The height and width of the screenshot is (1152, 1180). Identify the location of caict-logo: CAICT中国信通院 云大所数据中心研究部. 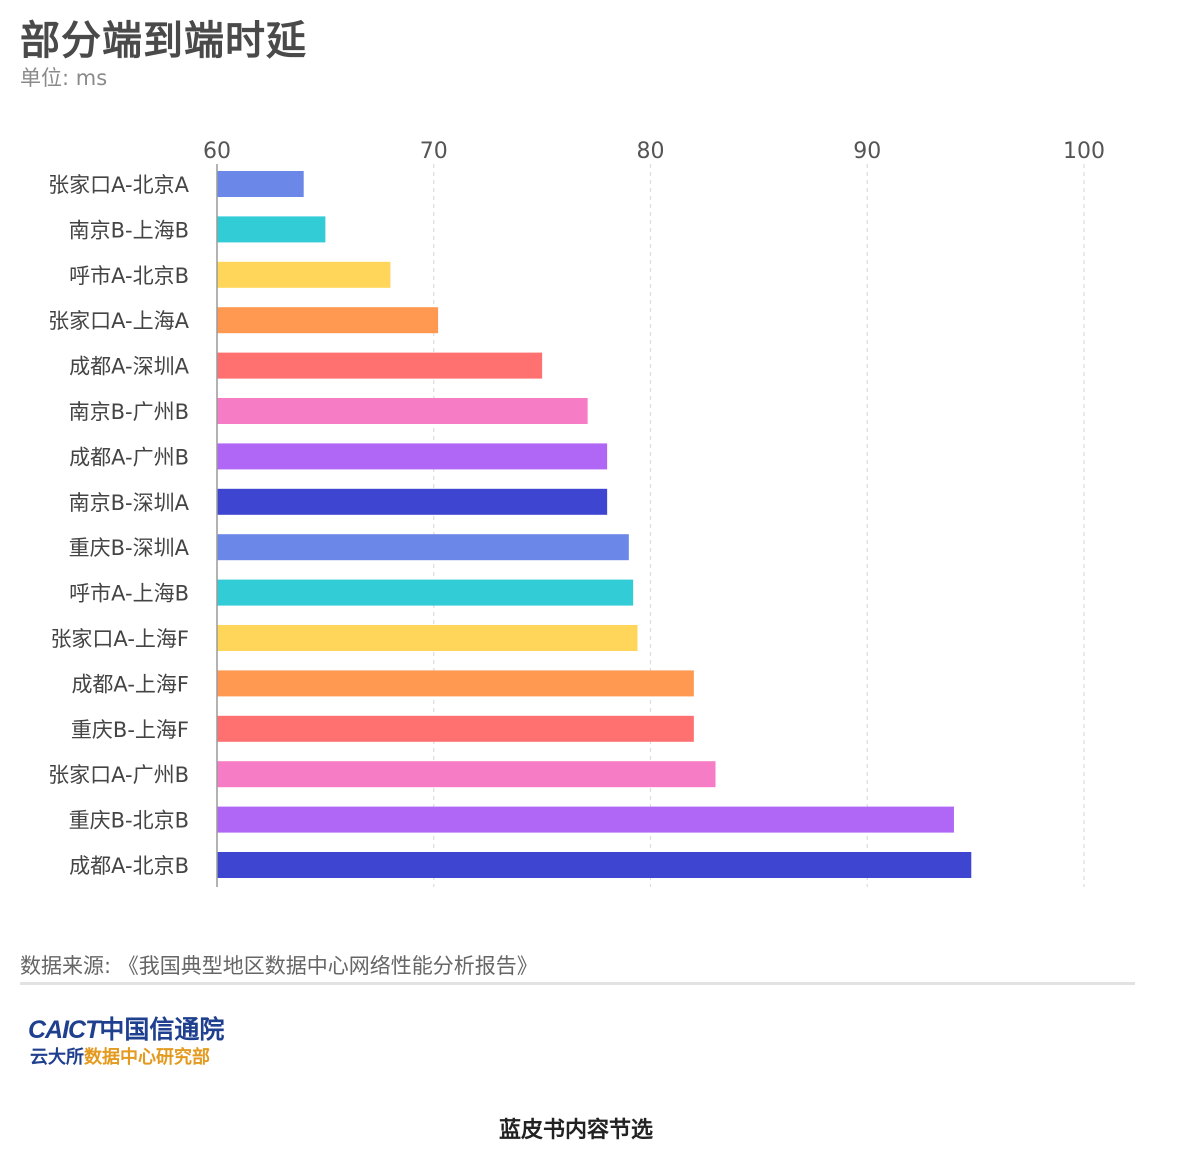
(143, 1040).